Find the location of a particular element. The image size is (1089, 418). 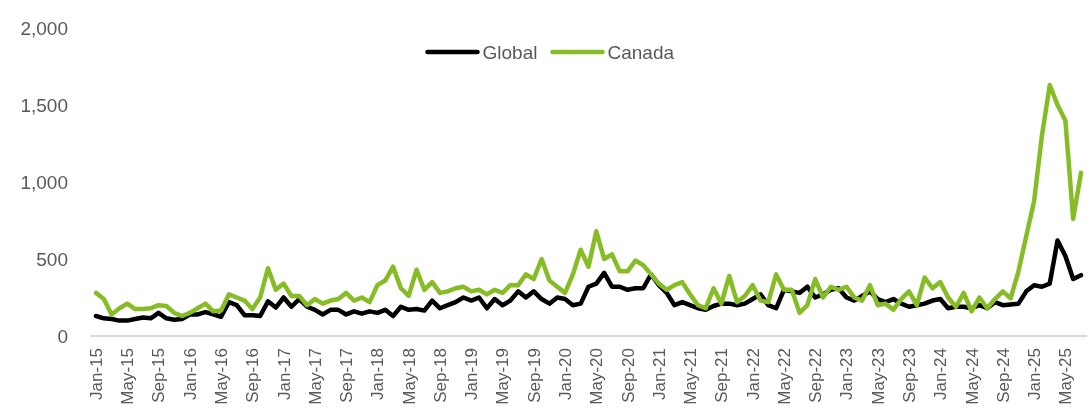

x-tick-label: Jan-16 is located at coordinates (190, 374).